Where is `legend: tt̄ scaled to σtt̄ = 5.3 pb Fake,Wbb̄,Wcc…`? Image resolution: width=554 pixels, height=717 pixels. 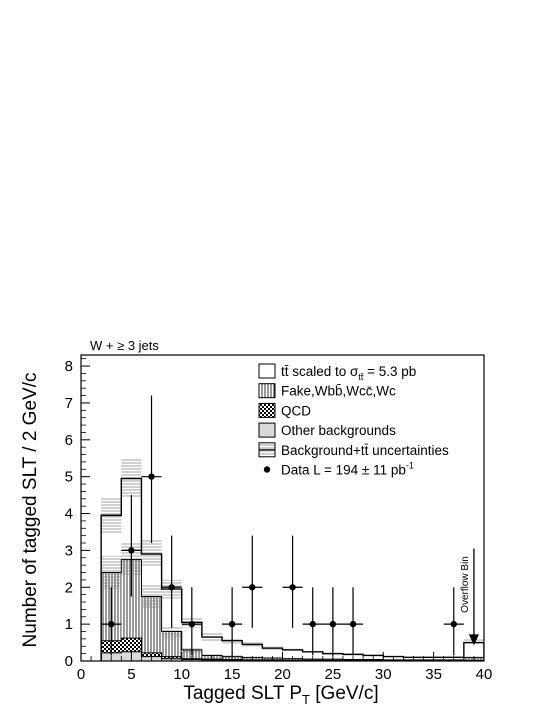
legend: tt̄ scaled to σtt̄ = 5.3 pb Fake,Wbb̄,Wcc… is located at coordinates (353, 420).